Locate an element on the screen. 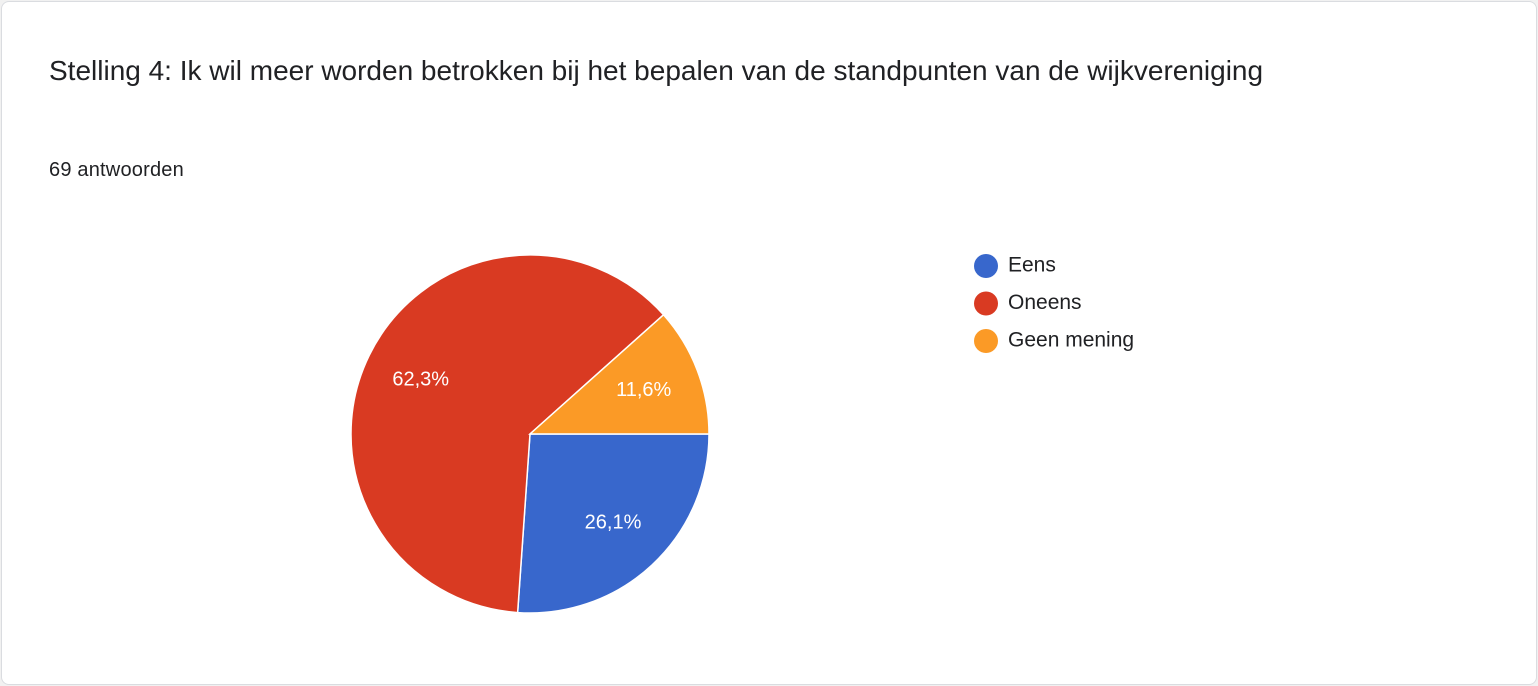 This screenshot has width=1538, height=686. slice-label: 26,1% is located at coordinates (613, 522).